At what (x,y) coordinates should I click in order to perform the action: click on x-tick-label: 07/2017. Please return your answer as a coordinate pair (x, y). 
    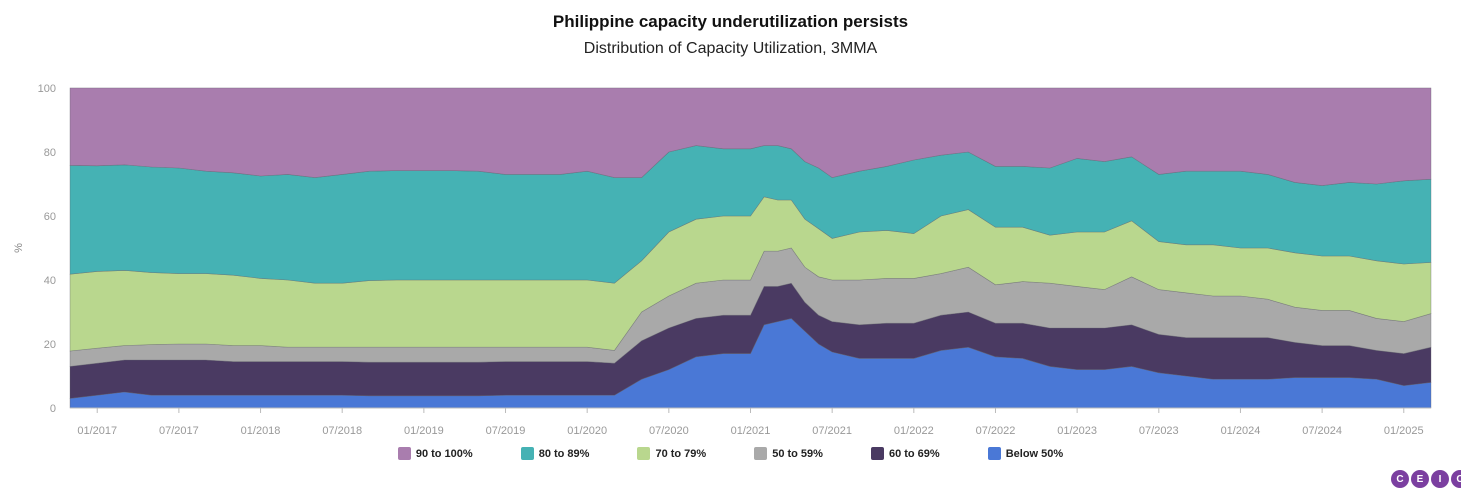
    Looking at the image, I should click on (179, 431).